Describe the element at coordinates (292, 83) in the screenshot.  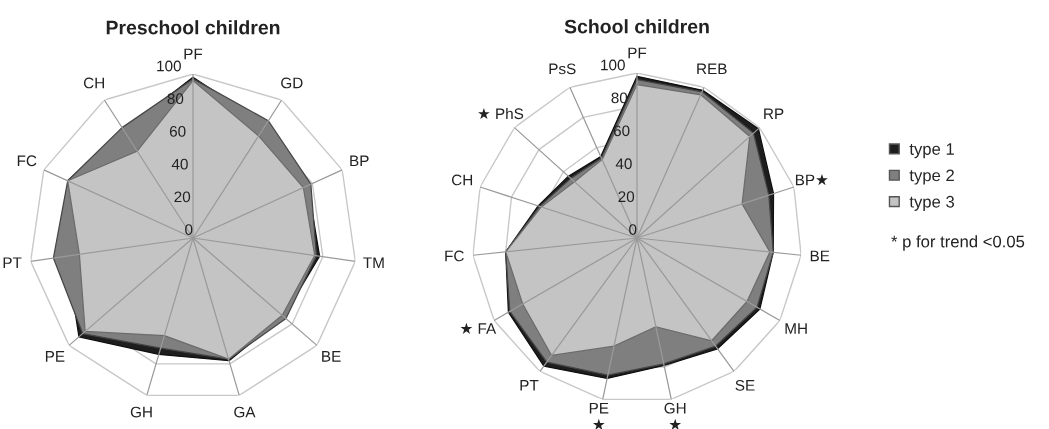
I see `spoke-label: GD` at that location.